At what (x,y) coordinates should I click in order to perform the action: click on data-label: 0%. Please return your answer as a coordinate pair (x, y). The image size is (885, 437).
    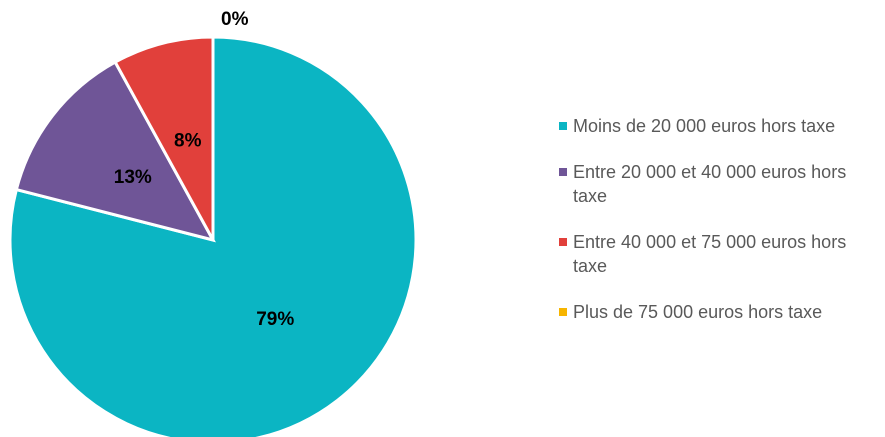
    Looking at the image, I should click on (235, 19).